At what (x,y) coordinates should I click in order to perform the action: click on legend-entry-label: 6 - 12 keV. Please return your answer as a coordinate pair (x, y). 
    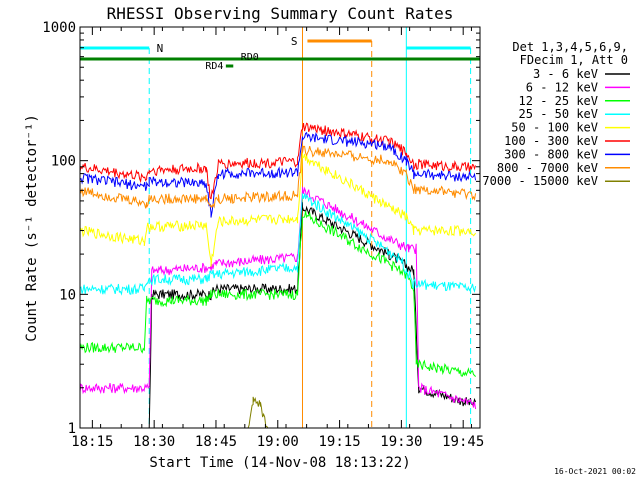
    Looking at the image, I should click on (562, 87).